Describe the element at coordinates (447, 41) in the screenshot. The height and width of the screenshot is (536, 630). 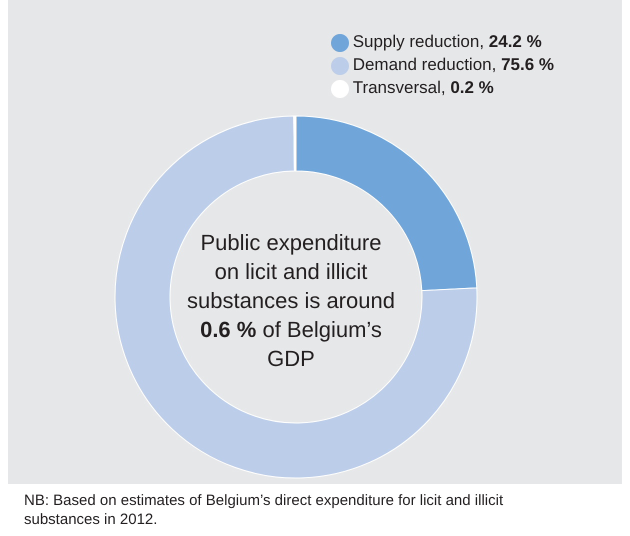
I see `legend-label: Supply reduction, 24.2 %` at that location.